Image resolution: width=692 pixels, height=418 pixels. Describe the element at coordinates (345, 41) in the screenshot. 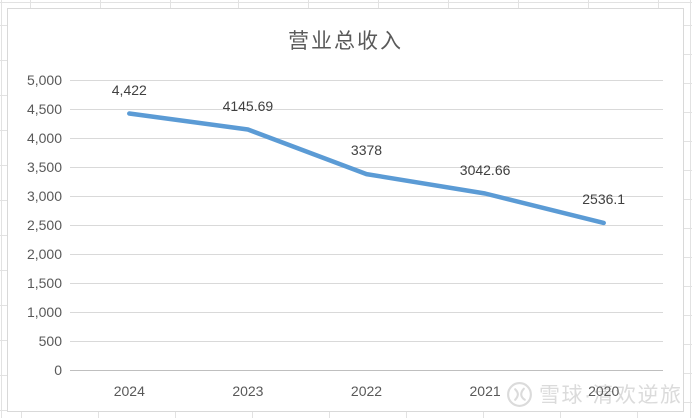

I see `chart-title: 营业总收入` at that location.